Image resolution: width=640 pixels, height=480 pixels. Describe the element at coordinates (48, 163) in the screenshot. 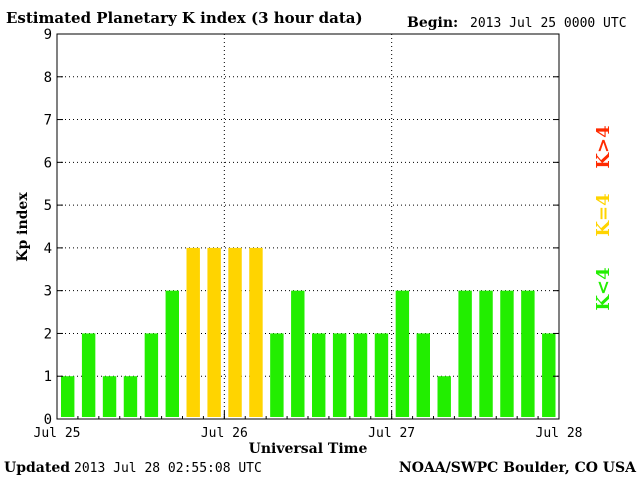

I see `y-tick-label: 6` at that location.